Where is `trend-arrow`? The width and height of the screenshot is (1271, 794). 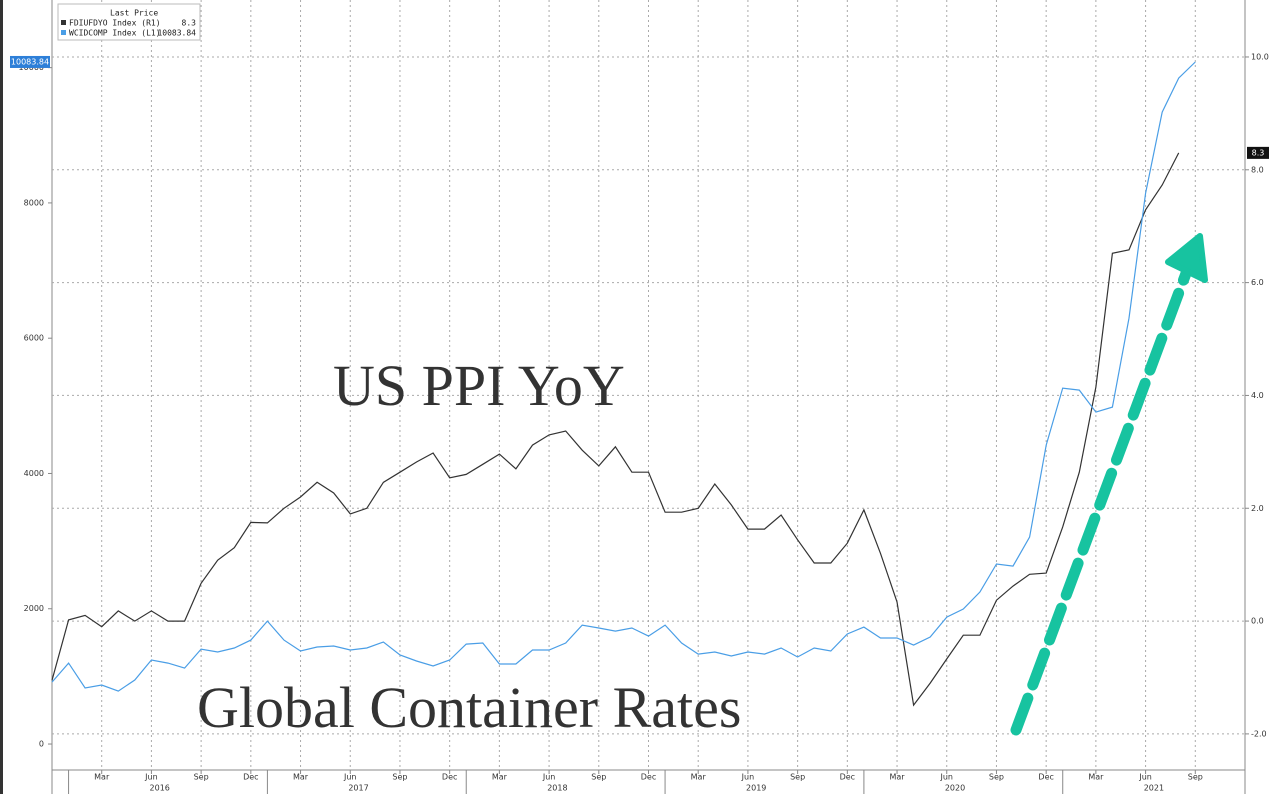
trend-arrow is located at coordinates (1109, 484).